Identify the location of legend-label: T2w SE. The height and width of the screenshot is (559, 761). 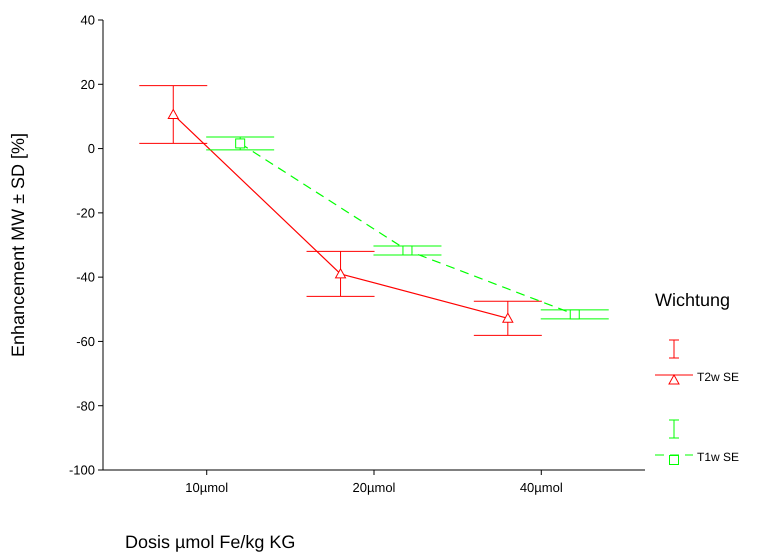
(718, 377).